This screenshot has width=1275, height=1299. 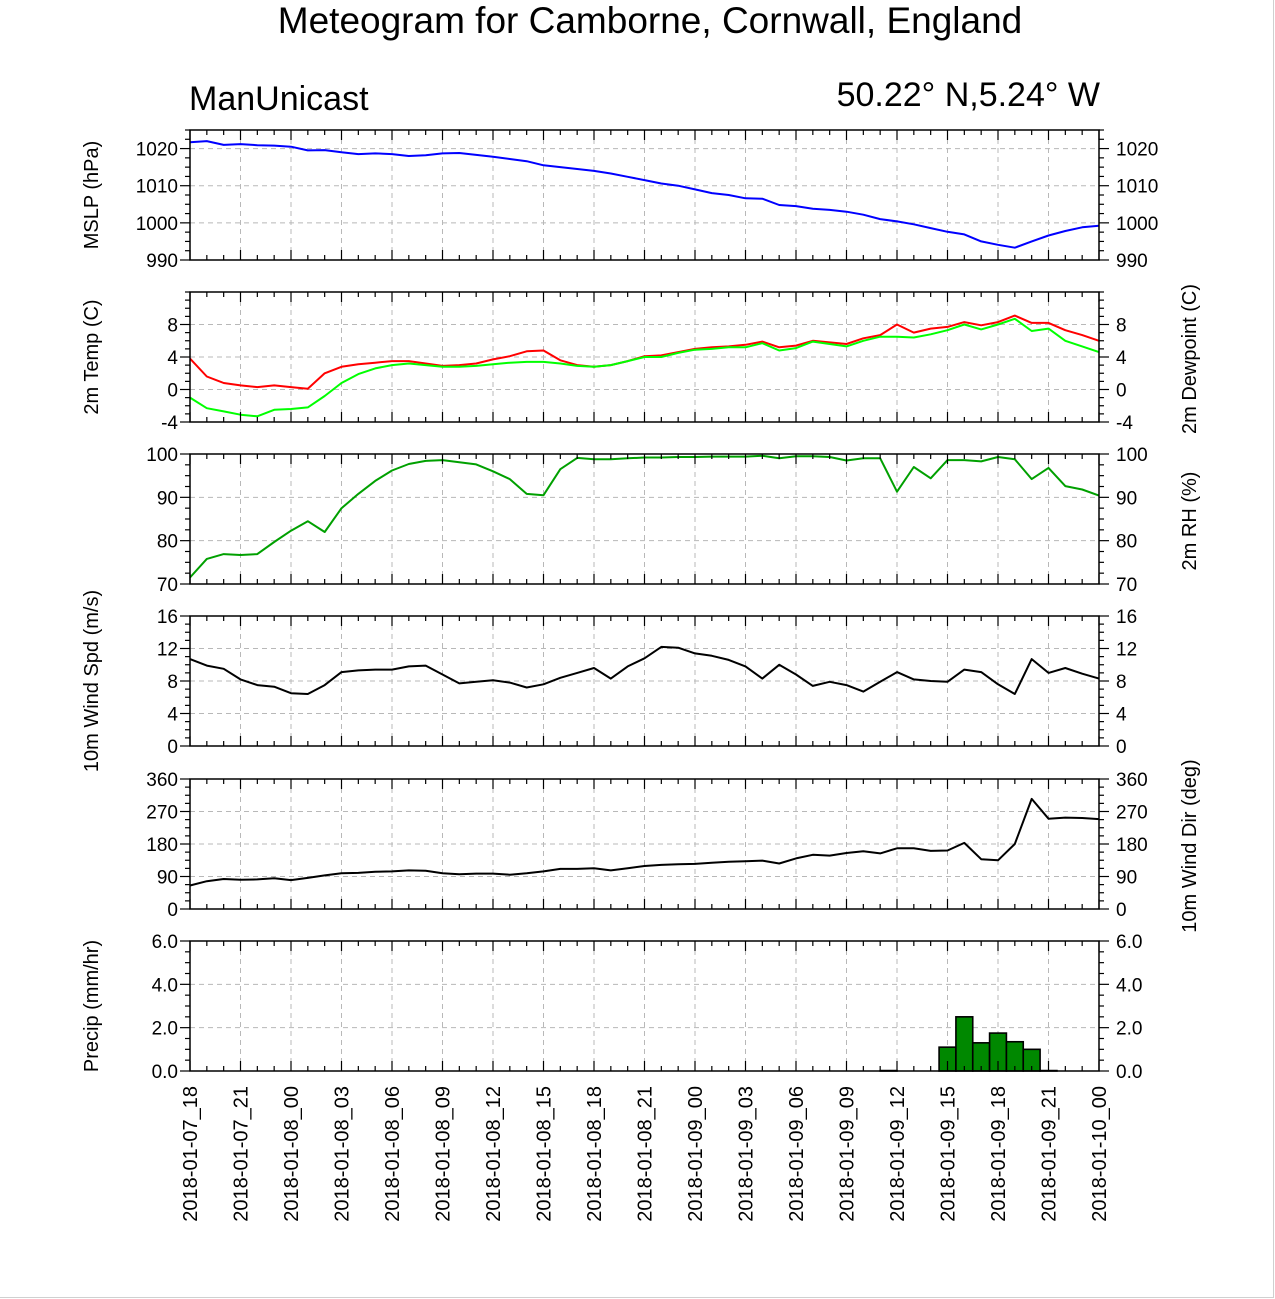 What do you see at coordinates (611, 1007) in the screenshot?
I see `panel-precip: 0.0 0.0 2.0 2.0 4.0 4.0 6.0 6.0 Precip (mm/hr)` at bounding box center [611, 1007].